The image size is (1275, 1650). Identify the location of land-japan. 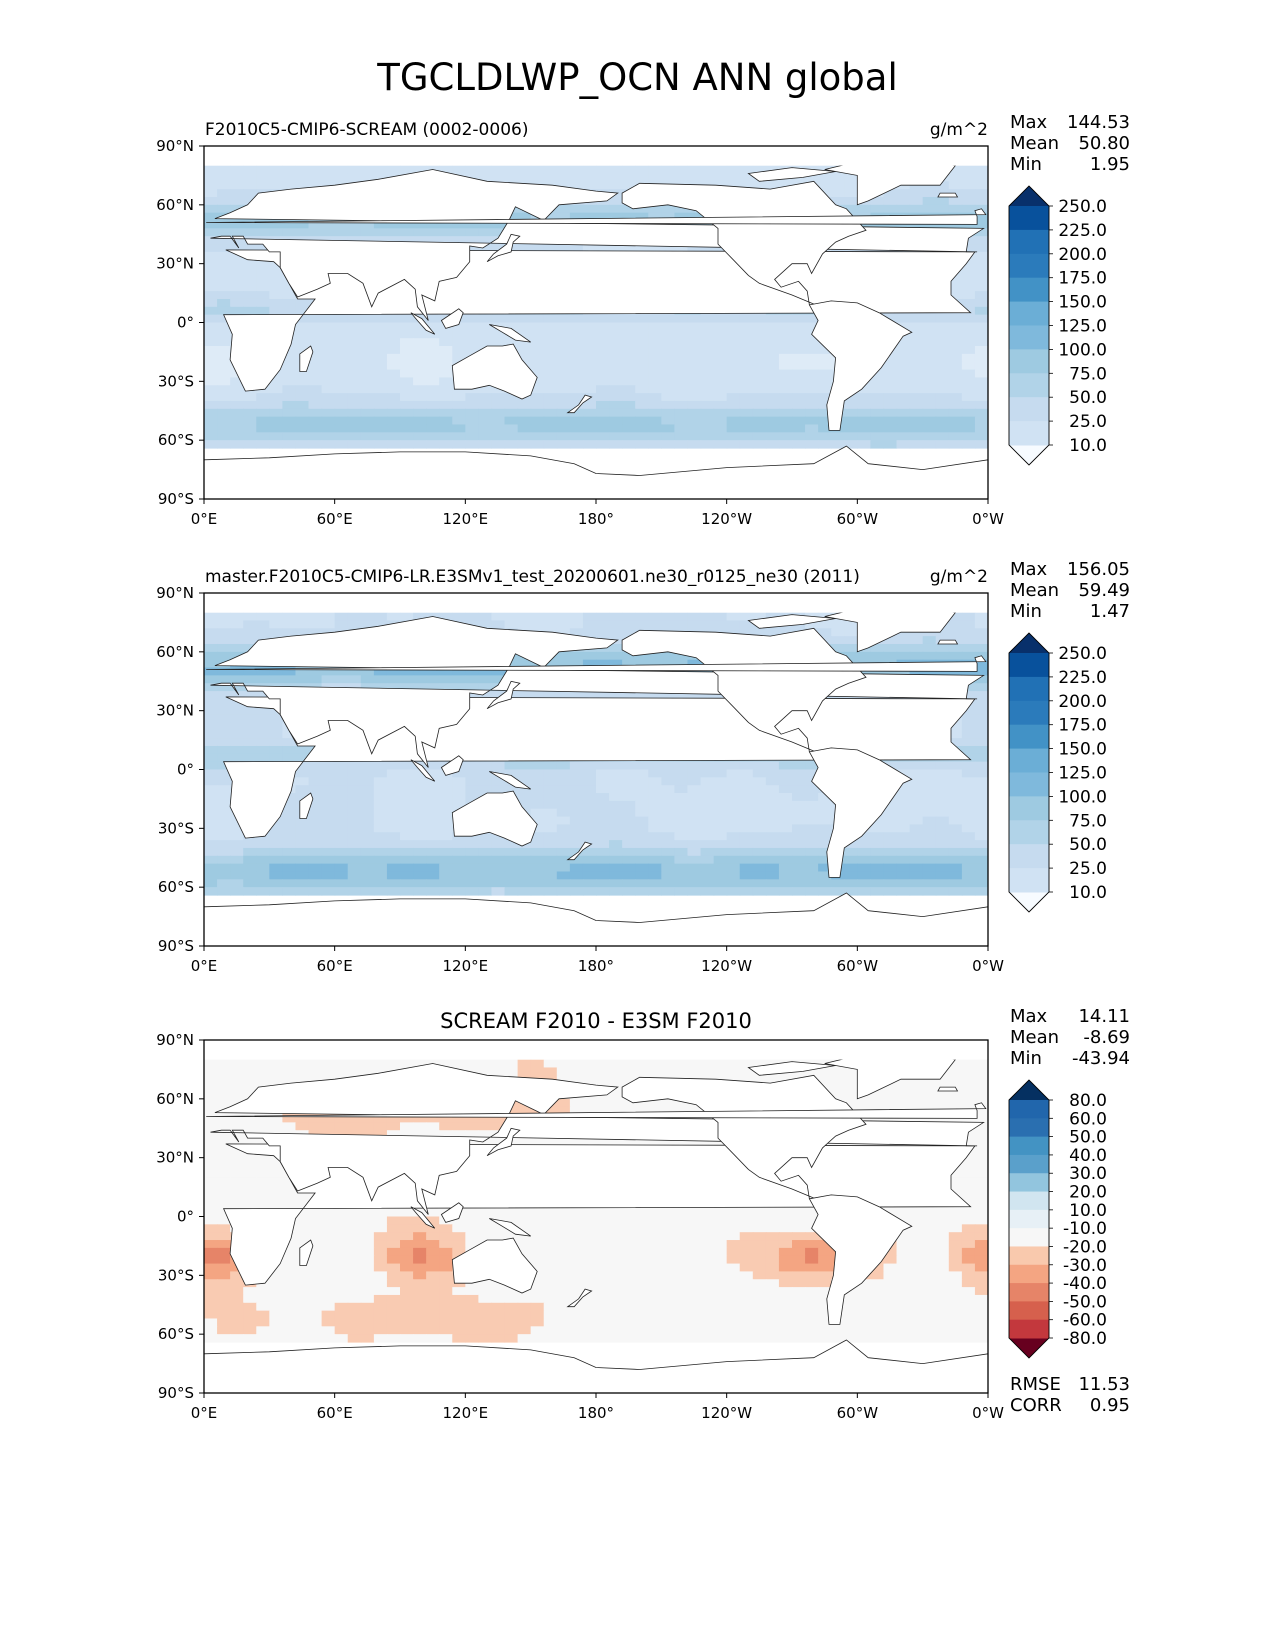
(503, 248).